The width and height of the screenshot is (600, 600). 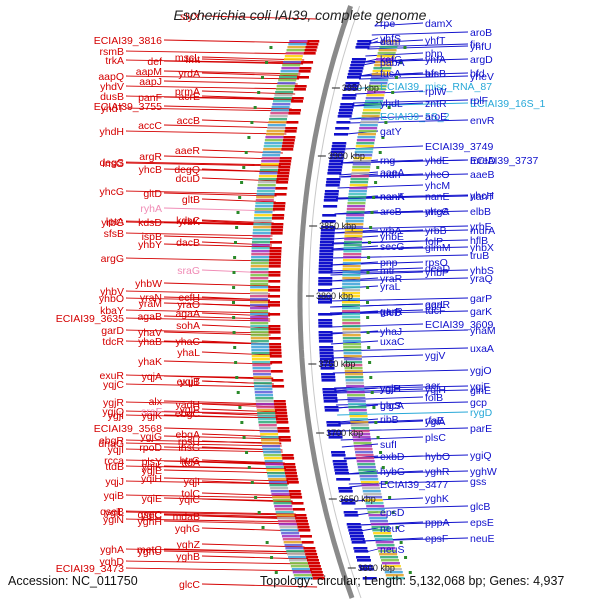 I want to click on gene-label: yqiH, so click(x=151, y=479).